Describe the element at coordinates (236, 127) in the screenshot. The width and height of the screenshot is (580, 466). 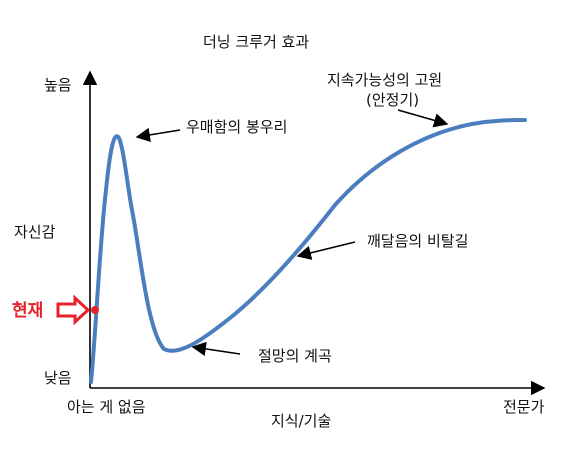
I see `peak-label: 우매함의 봉우리` at that location.